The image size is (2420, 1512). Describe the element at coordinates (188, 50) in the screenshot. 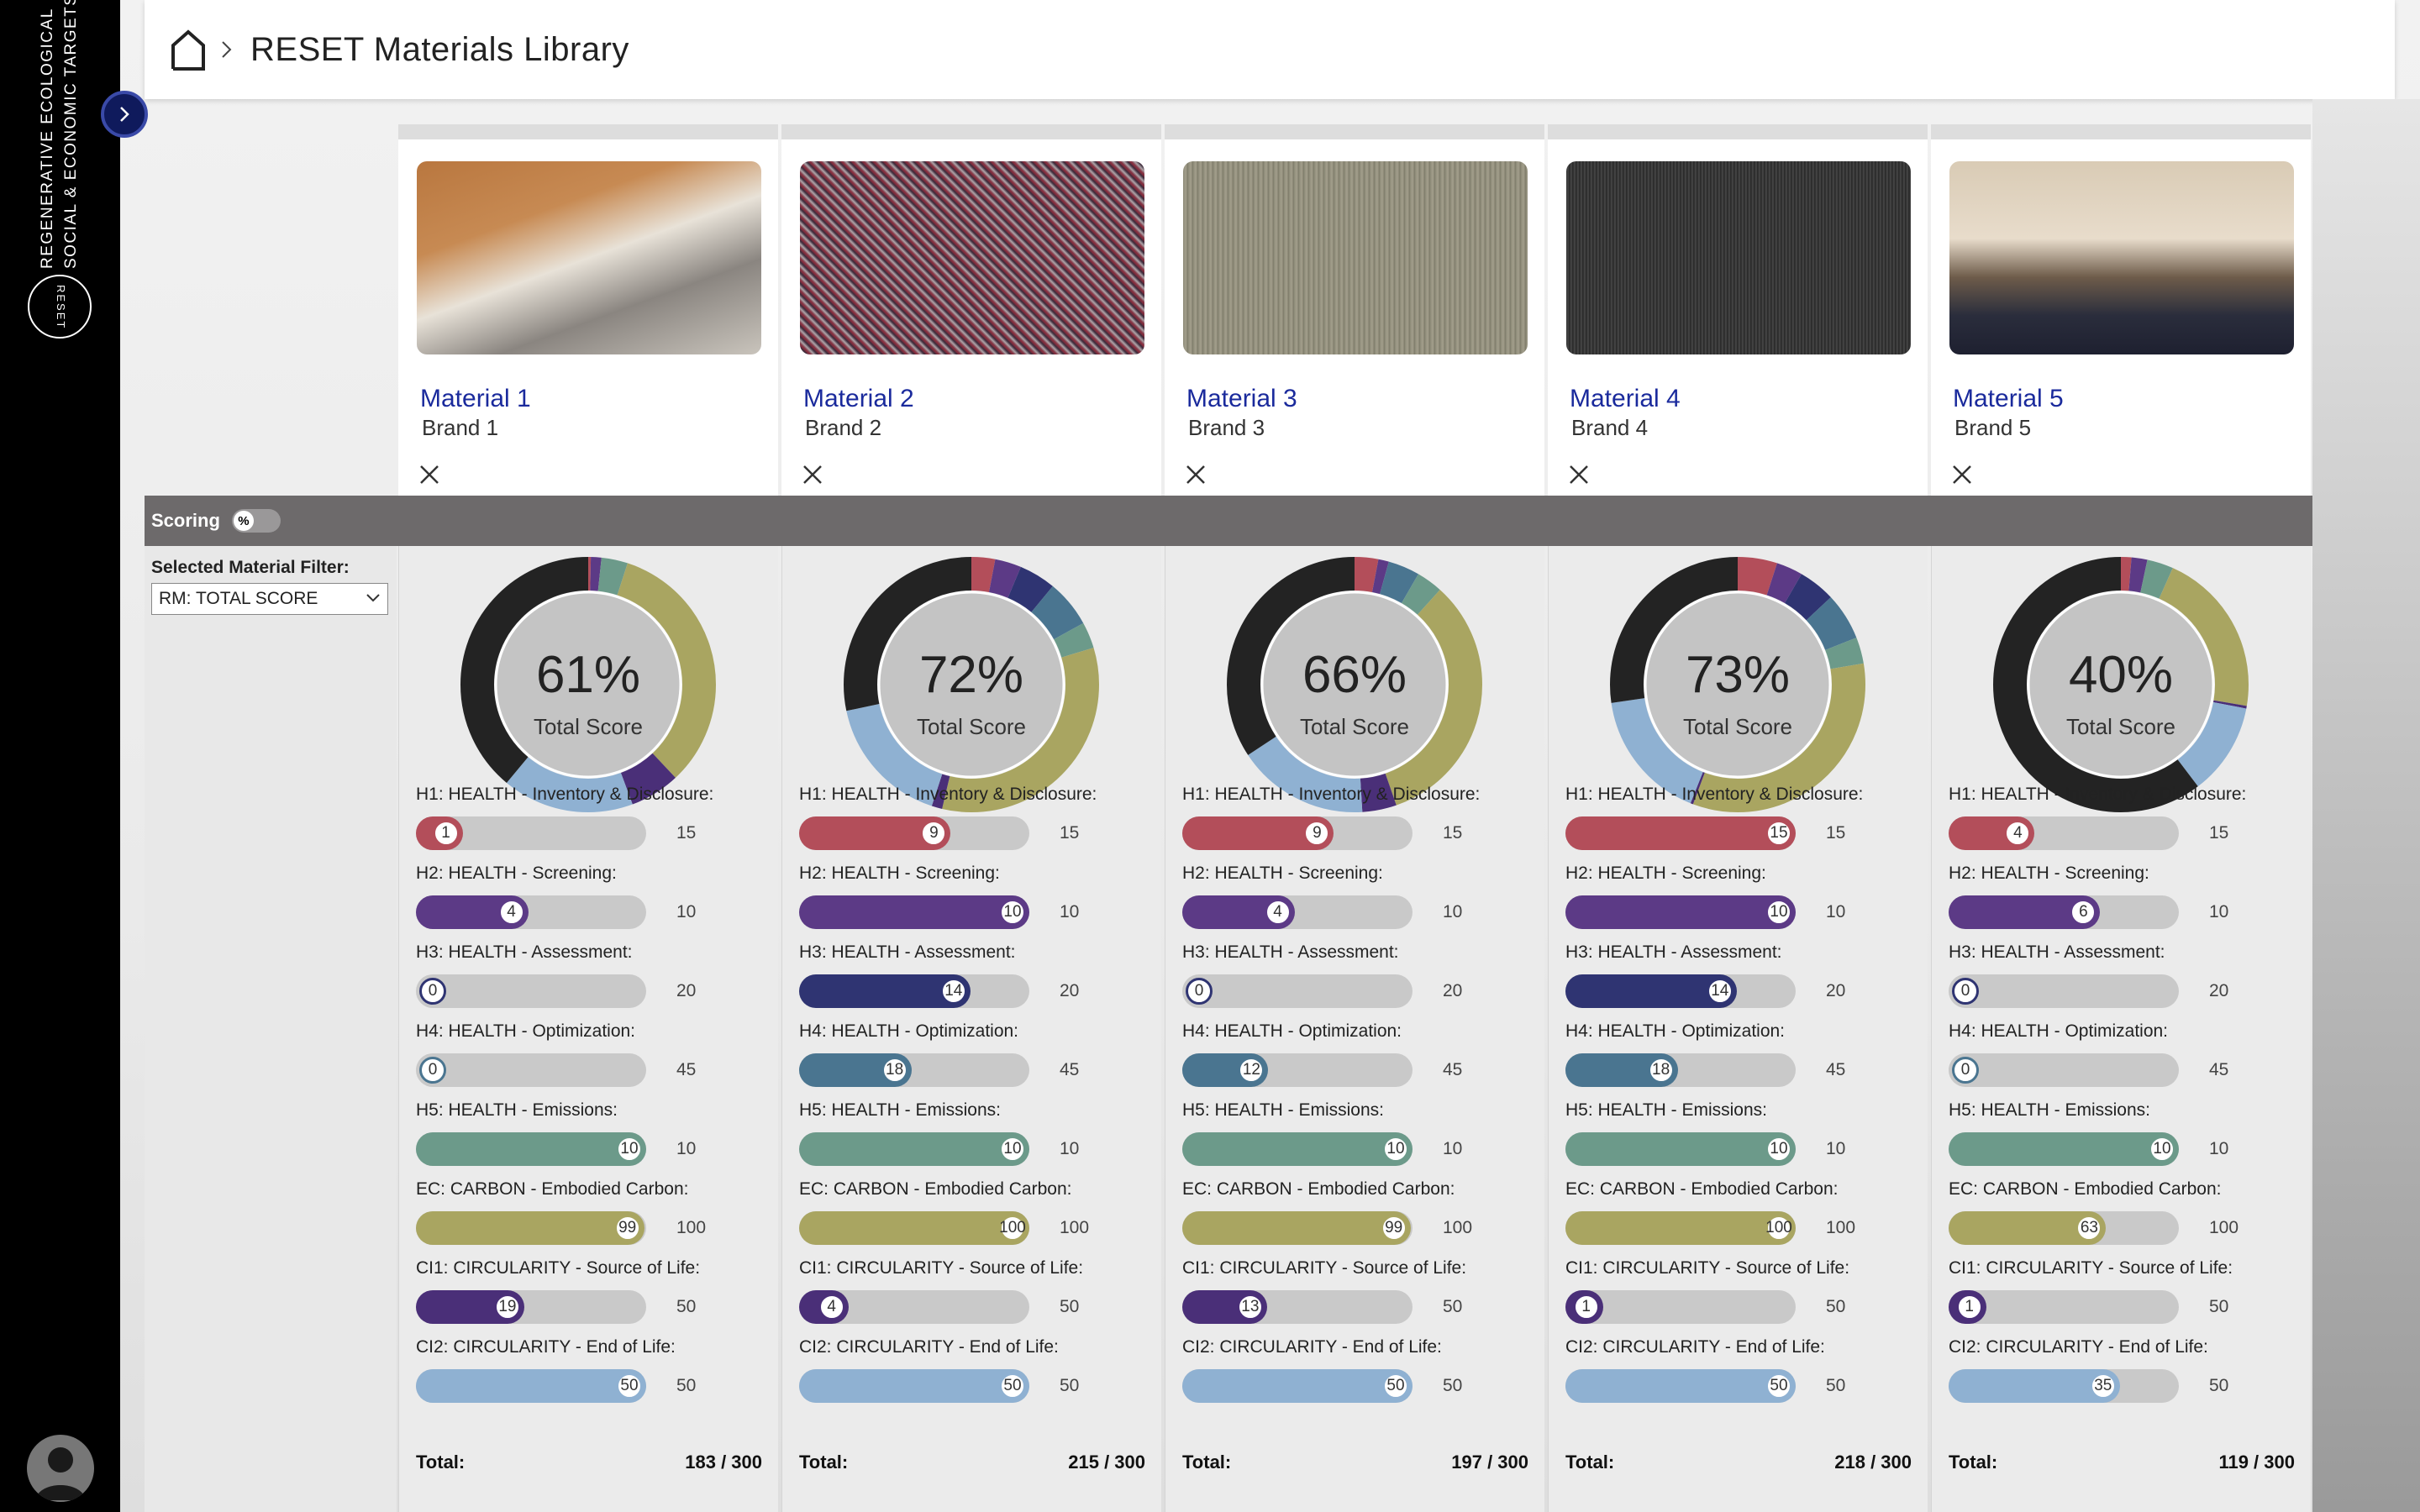

I see `home-icon` at that location.